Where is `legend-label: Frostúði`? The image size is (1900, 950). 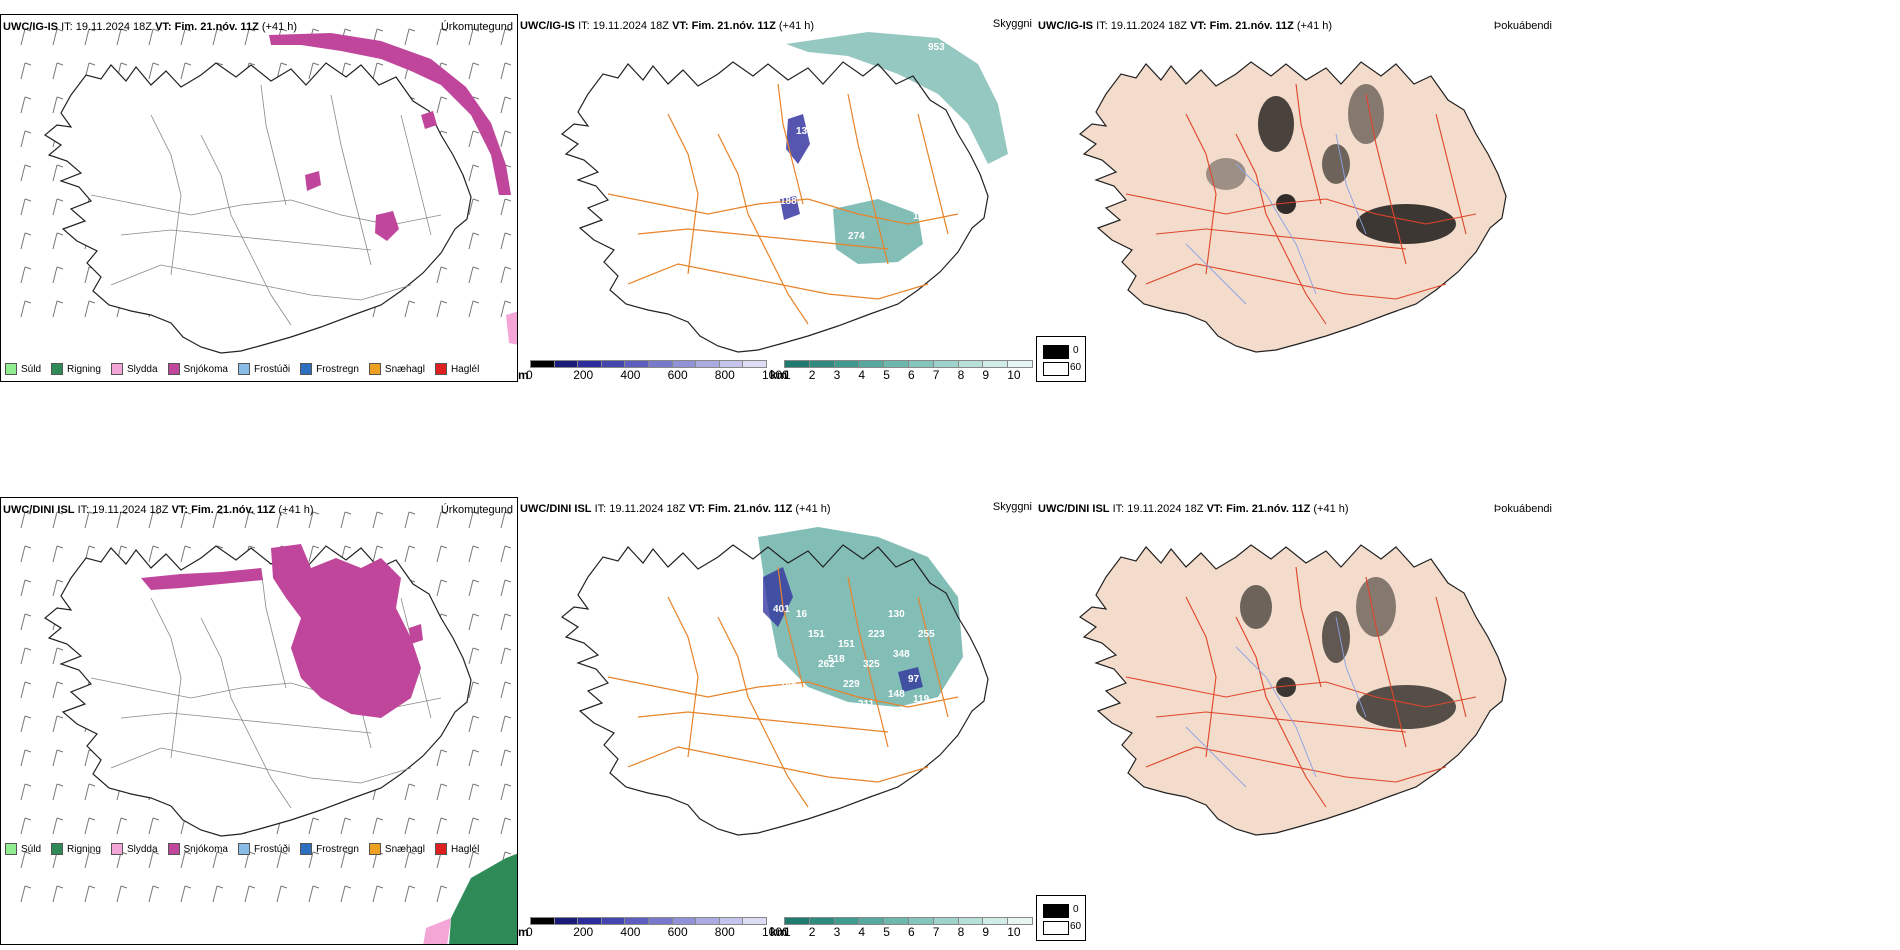
legend-label: Frostúði is located at coordinates (272, 849).